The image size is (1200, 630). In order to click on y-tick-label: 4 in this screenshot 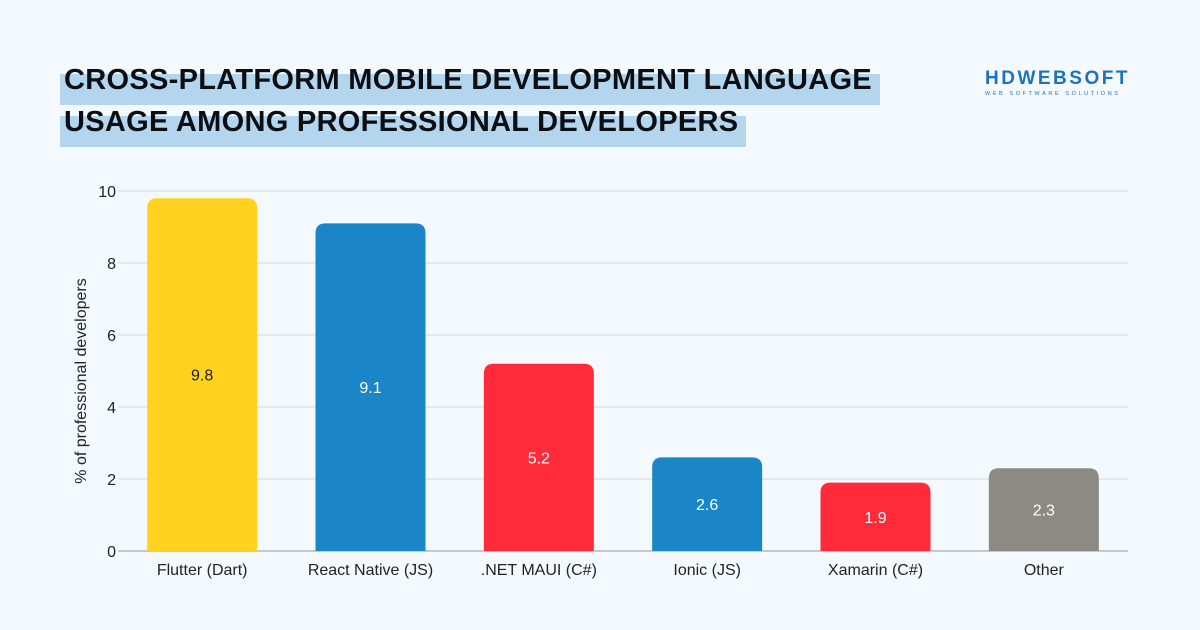, I will do `click(111, 408)`.